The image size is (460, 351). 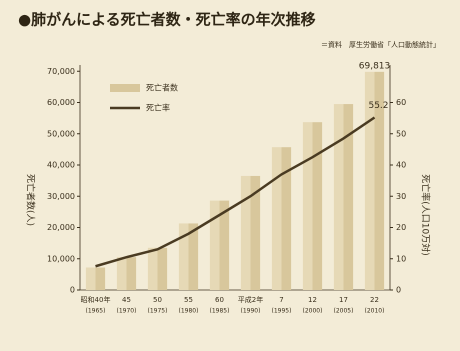 I want to click on x-tick-label: 平成2年, so click(x=250, y=299).